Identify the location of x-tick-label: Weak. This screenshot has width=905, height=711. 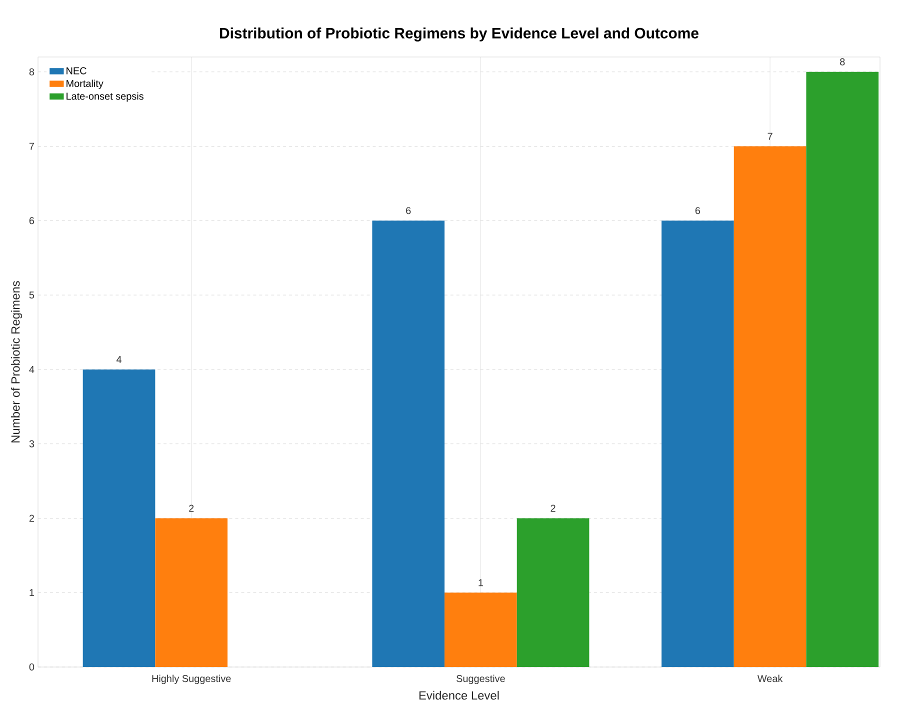
(770, 678).